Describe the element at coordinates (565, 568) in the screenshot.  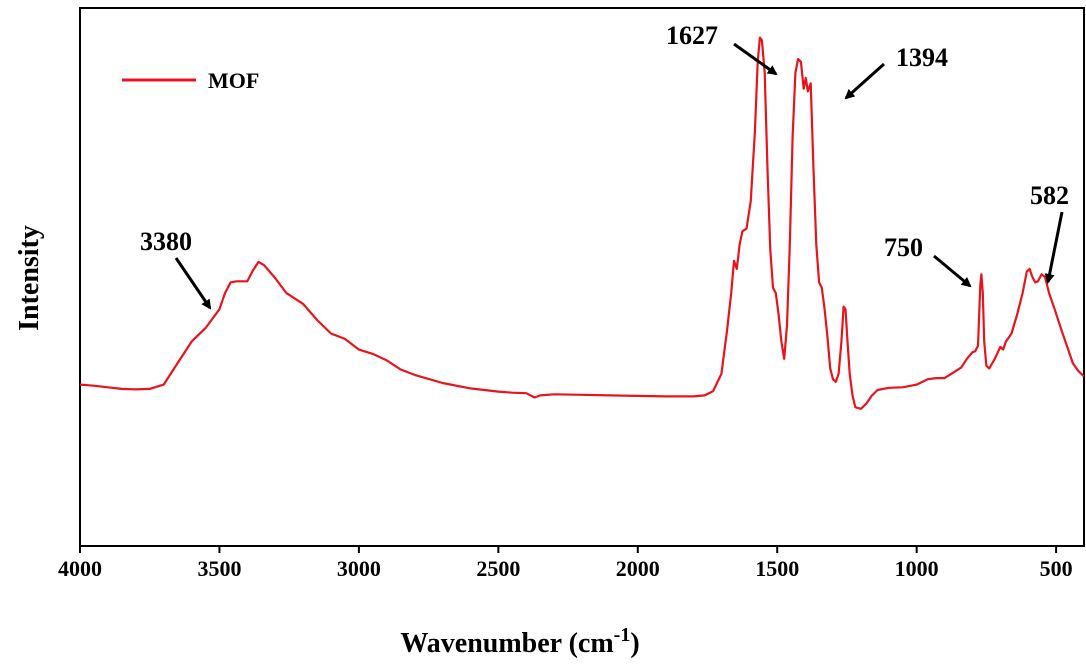
I see `x-axis-tick-labels: 4000 3500 3000 2500 2000 1500 1000 500` at that location.